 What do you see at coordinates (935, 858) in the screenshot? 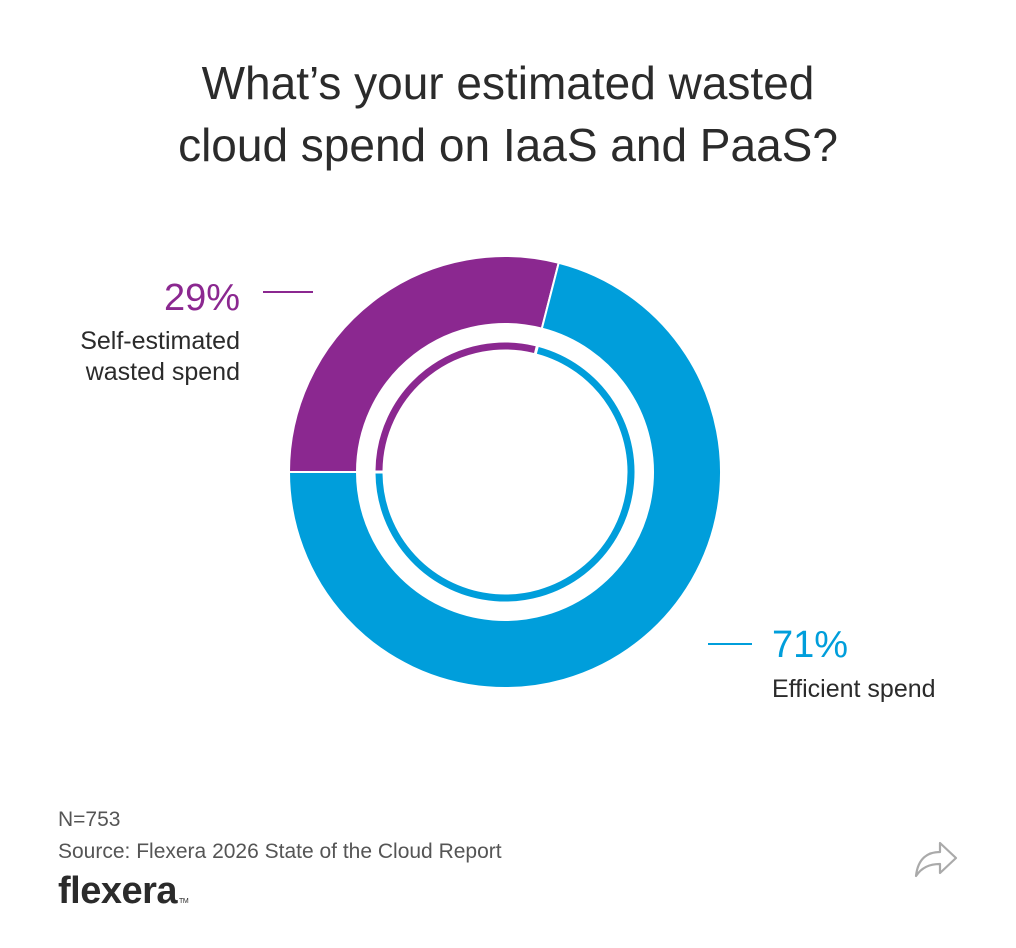
I see `share-arrow-icon` at bounding box center [935, 858].